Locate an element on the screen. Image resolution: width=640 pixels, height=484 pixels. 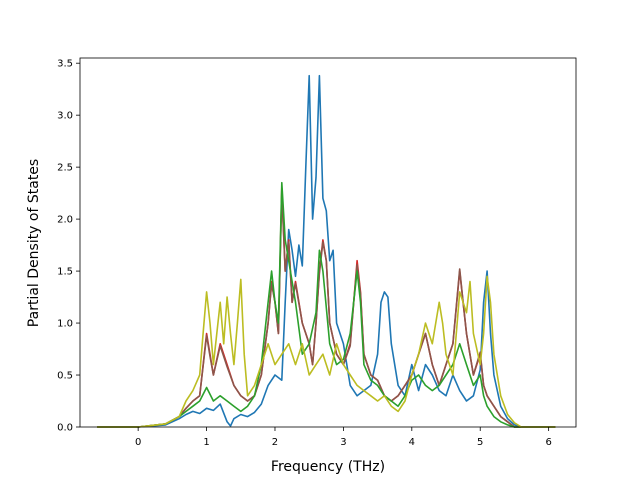
x-axis-ticks: 0 1 2 3 4 5 6 is located at coordinates (343, 437).